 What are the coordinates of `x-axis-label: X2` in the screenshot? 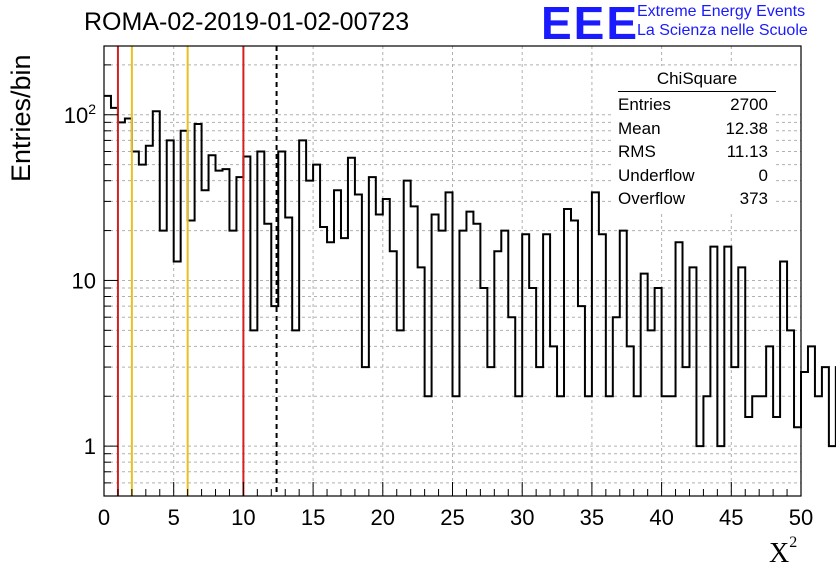 It's located at (783, 552).